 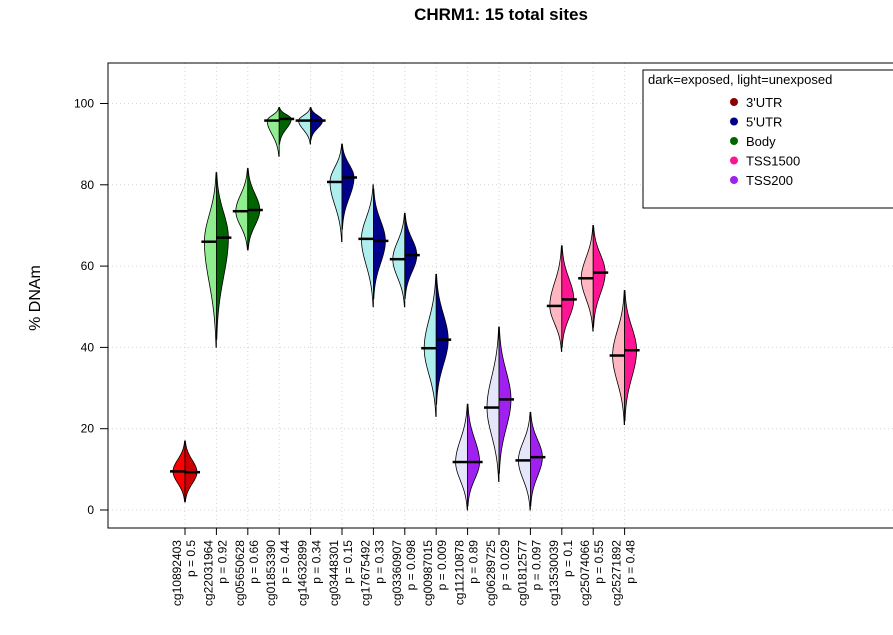 What do you see at coordinates (773, 161) in the screenshot?
I see `legend-label: TSS1500` at bounding box center [773, 161].